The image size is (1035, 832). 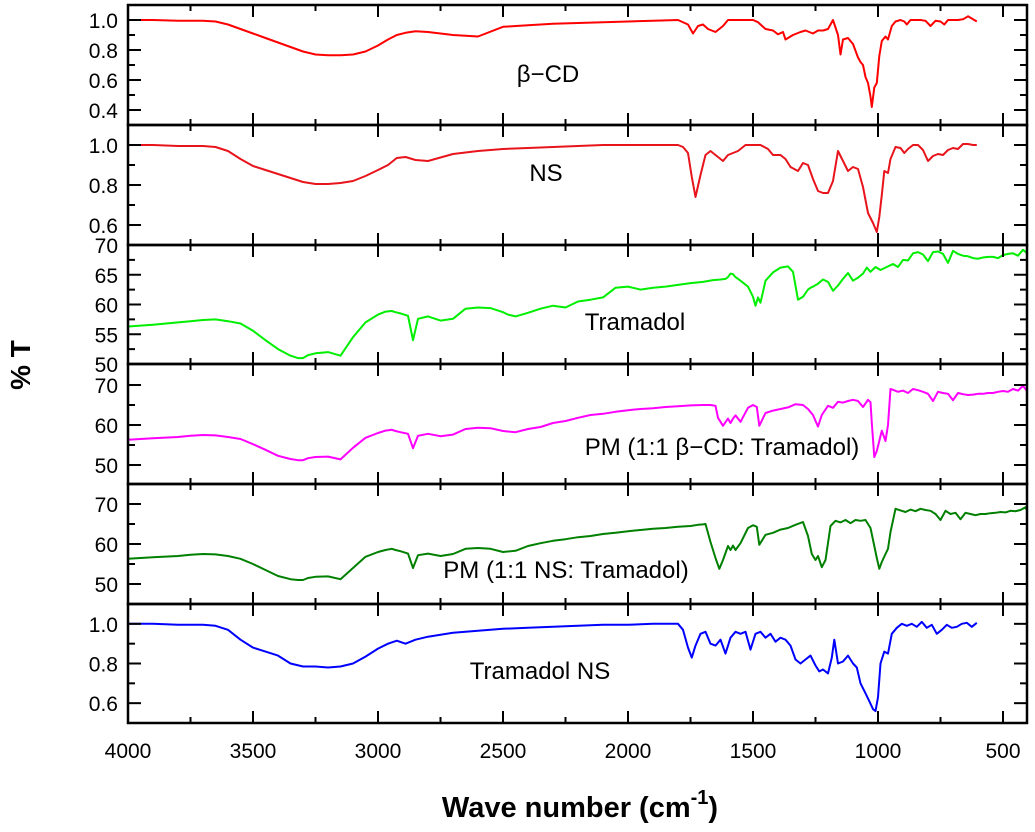 I want to click on x-tick-label: 3000, so click(x=378, y=751).